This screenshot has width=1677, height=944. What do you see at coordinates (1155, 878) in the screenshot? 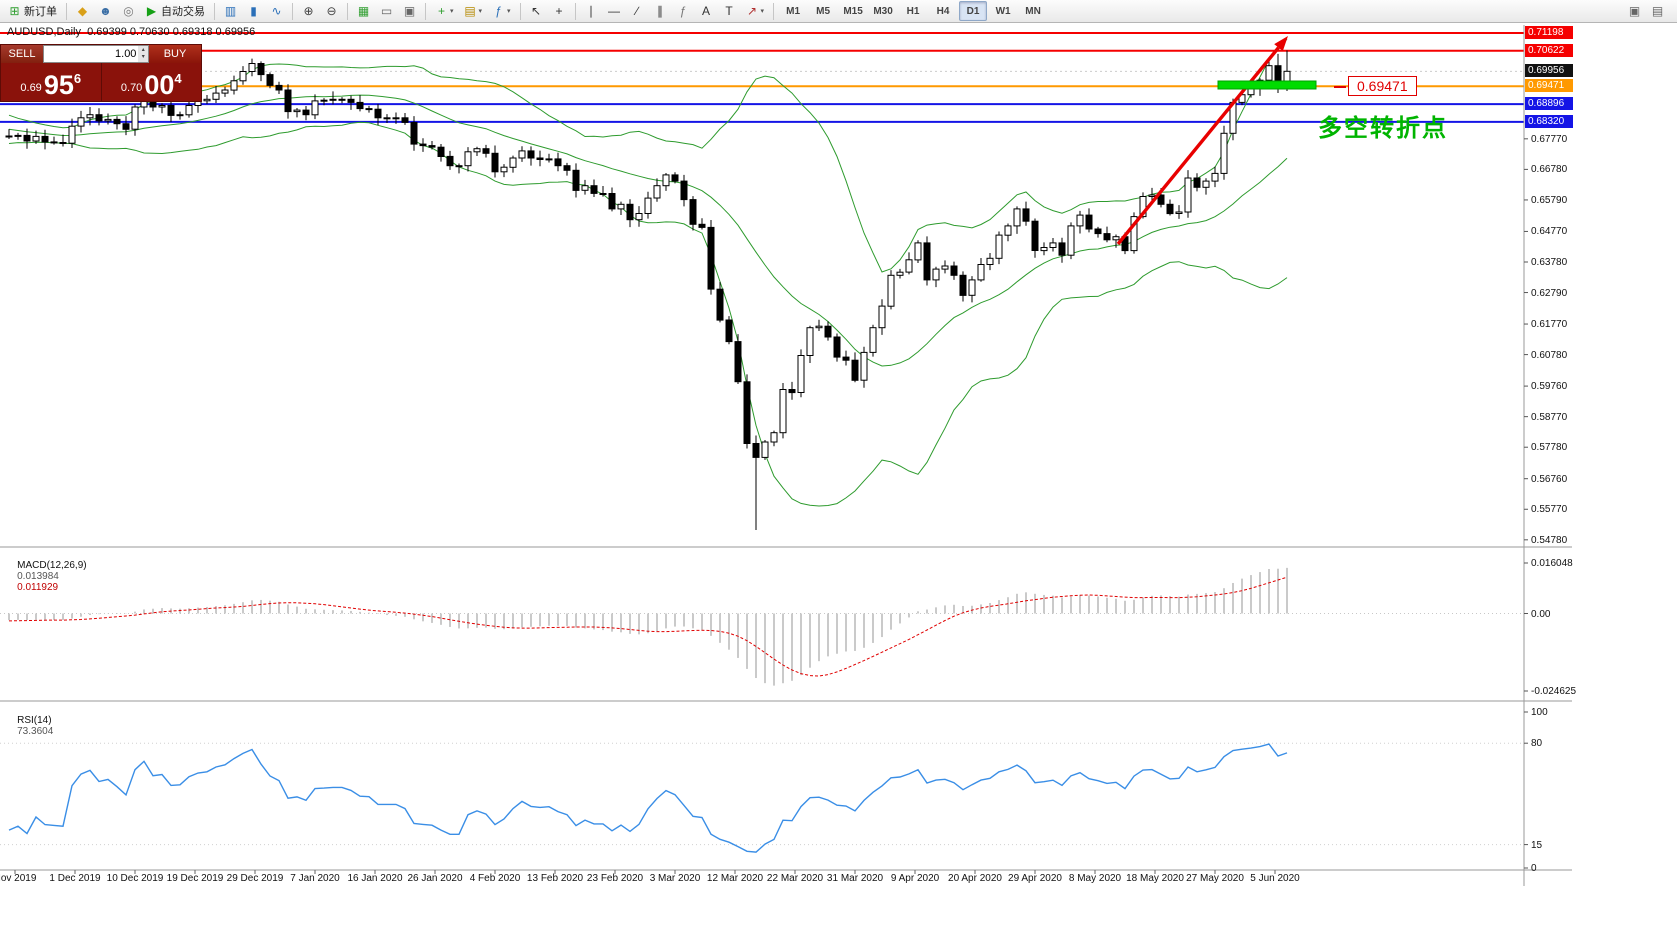
I see `date-label: 18 May 2020` at bounding box center [1155, 878].